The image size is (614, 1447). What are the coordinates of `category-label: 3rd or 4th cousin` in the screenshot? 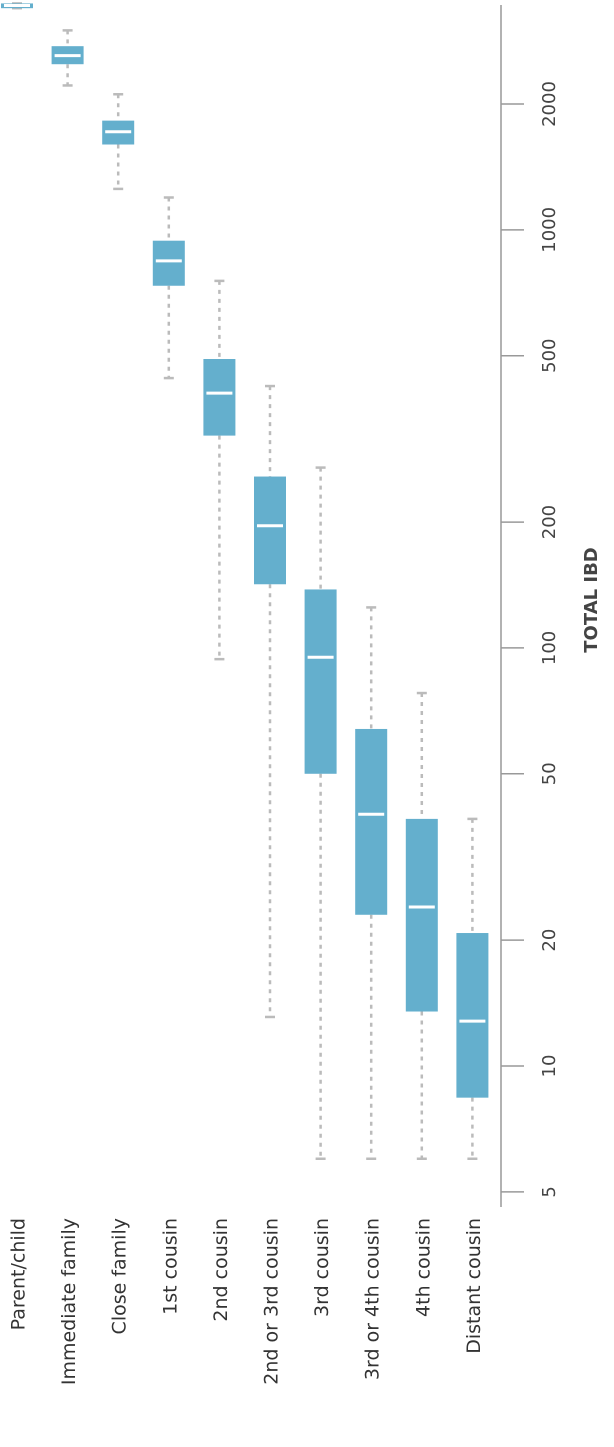 It's located at (373, 1299).